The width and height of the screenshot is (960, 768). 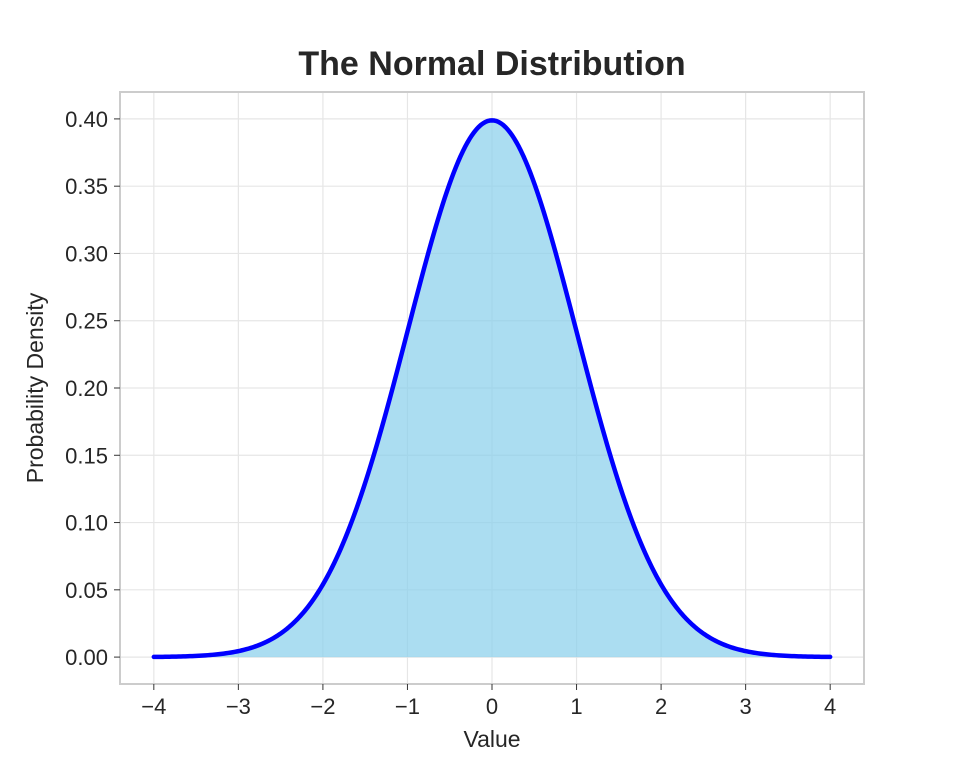 I want to click on y-tick-label: 0.15, so click(x=86, y=455).